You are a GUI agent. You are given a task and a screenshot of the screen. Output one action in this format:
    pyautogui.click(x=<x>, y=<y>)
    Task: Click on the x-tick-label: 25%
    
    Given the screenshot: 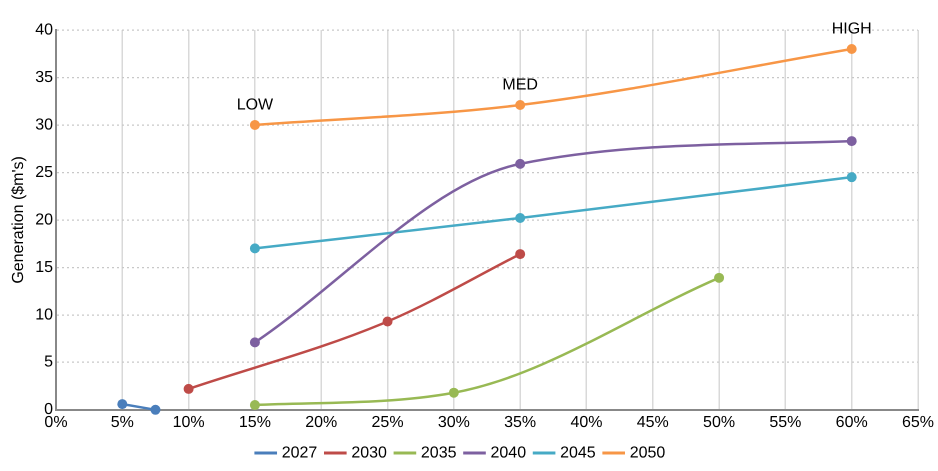 What is the action you would take?
    pyautogui.click(x=388, y=422)
    